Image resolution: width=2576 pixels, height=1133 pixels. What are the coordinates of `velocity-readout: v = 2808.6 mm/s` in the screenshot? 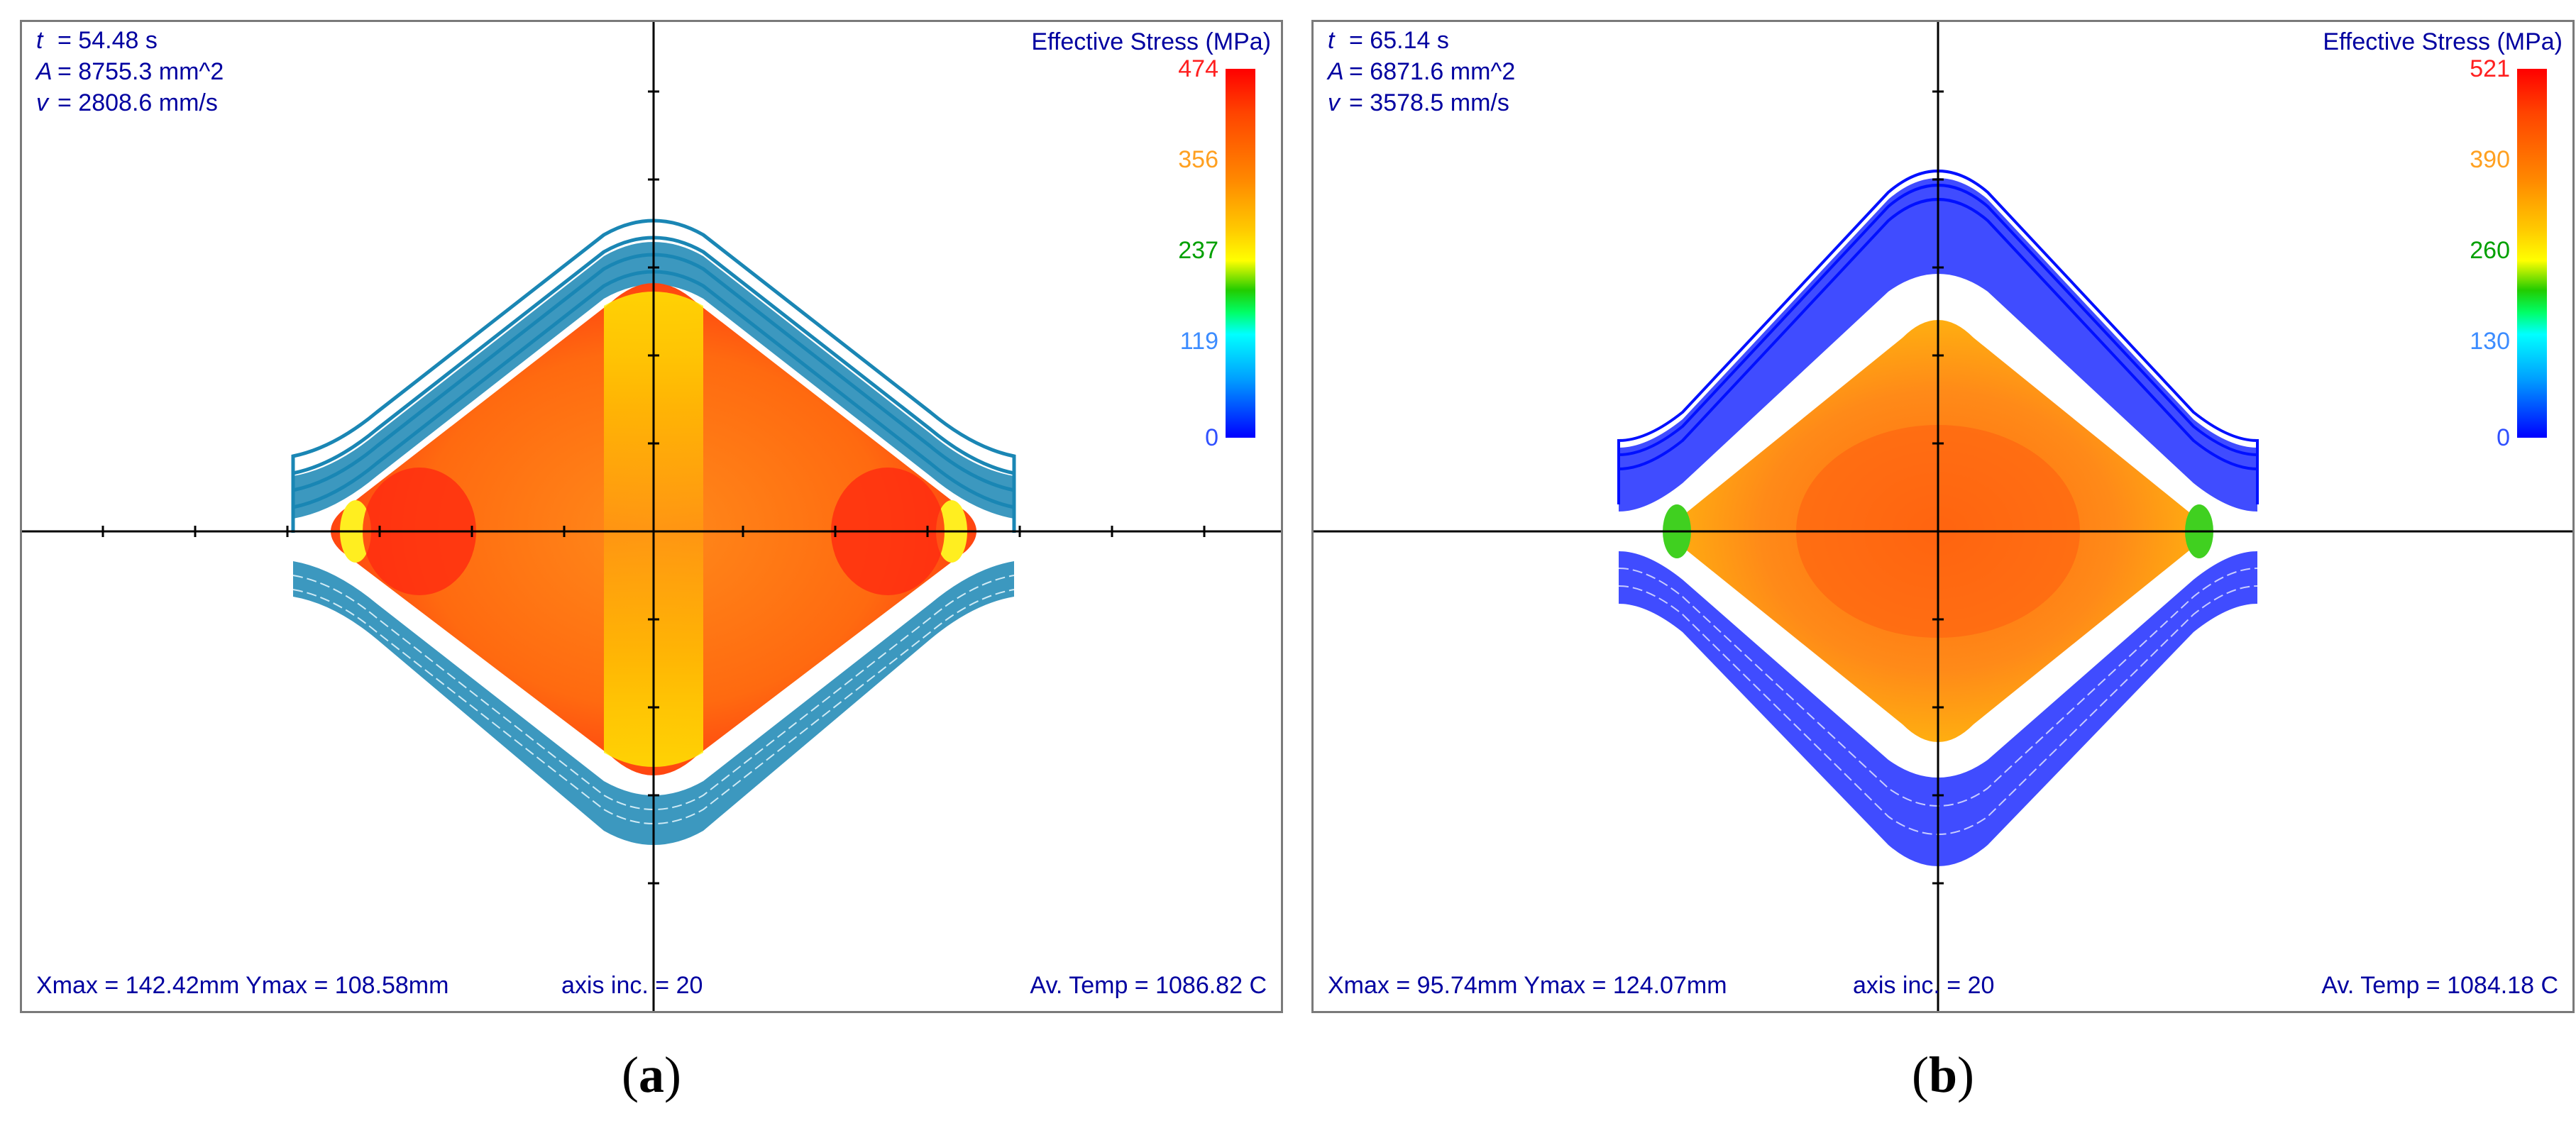 It's located at (127, 103).